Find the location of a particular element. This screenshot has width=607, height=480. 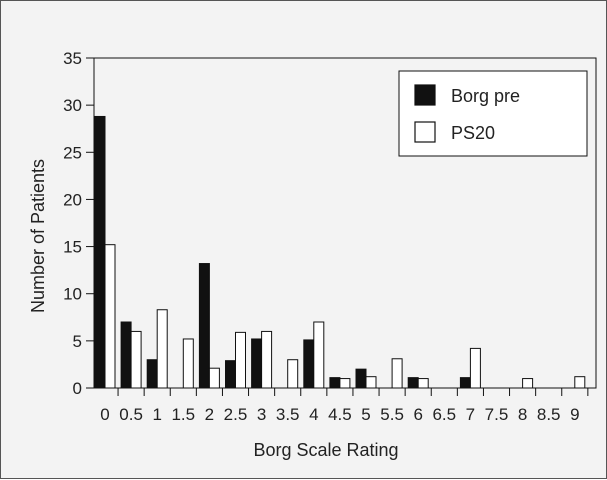

y-tick-label-5: 5 is located at coordinates (77, 341).